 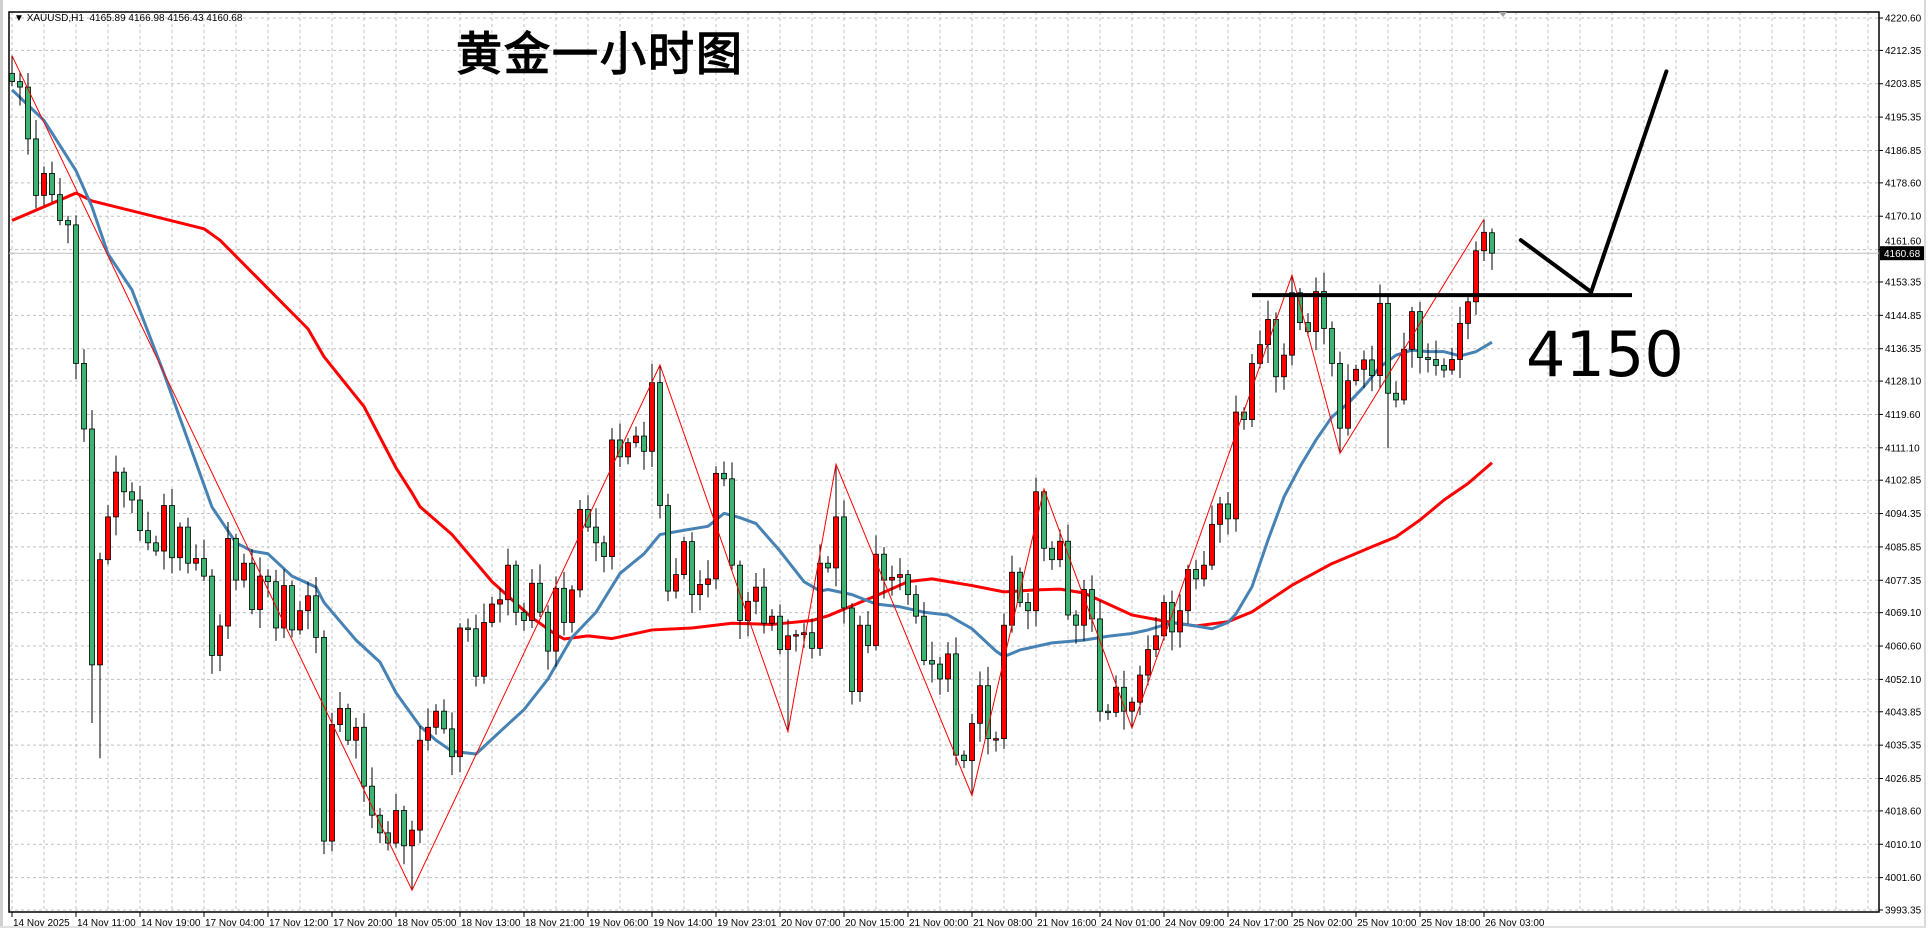 What do you see at coordinates (1460, 183) in the screenshot?
I see `annotations` at bounding box center [1460, 183].